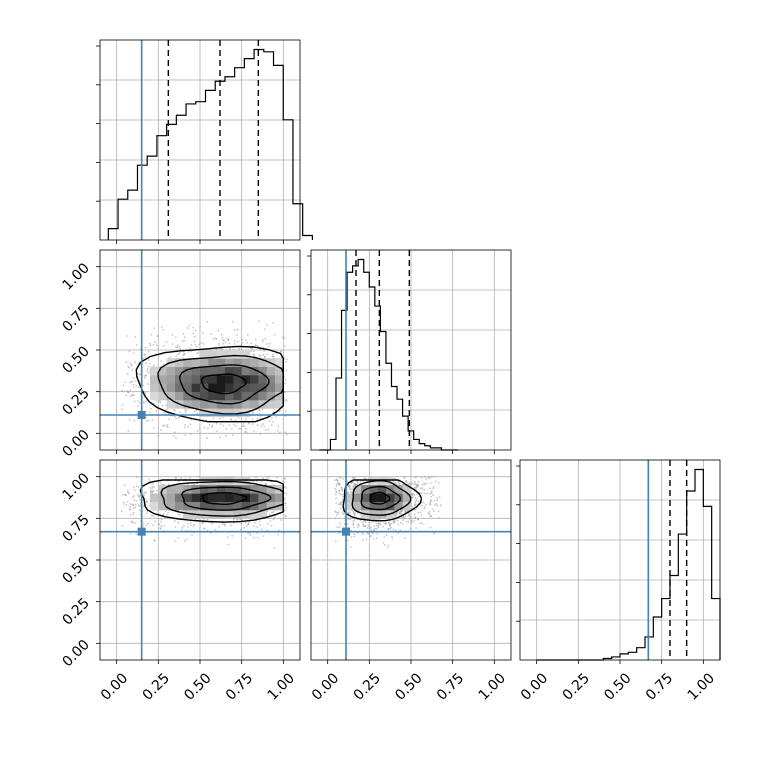 The height and width of the screenshot is (760, 760). Describe the element at coordinates (75, 443) in the screenshot. I see `y-tick-label: 0.00` at that location.